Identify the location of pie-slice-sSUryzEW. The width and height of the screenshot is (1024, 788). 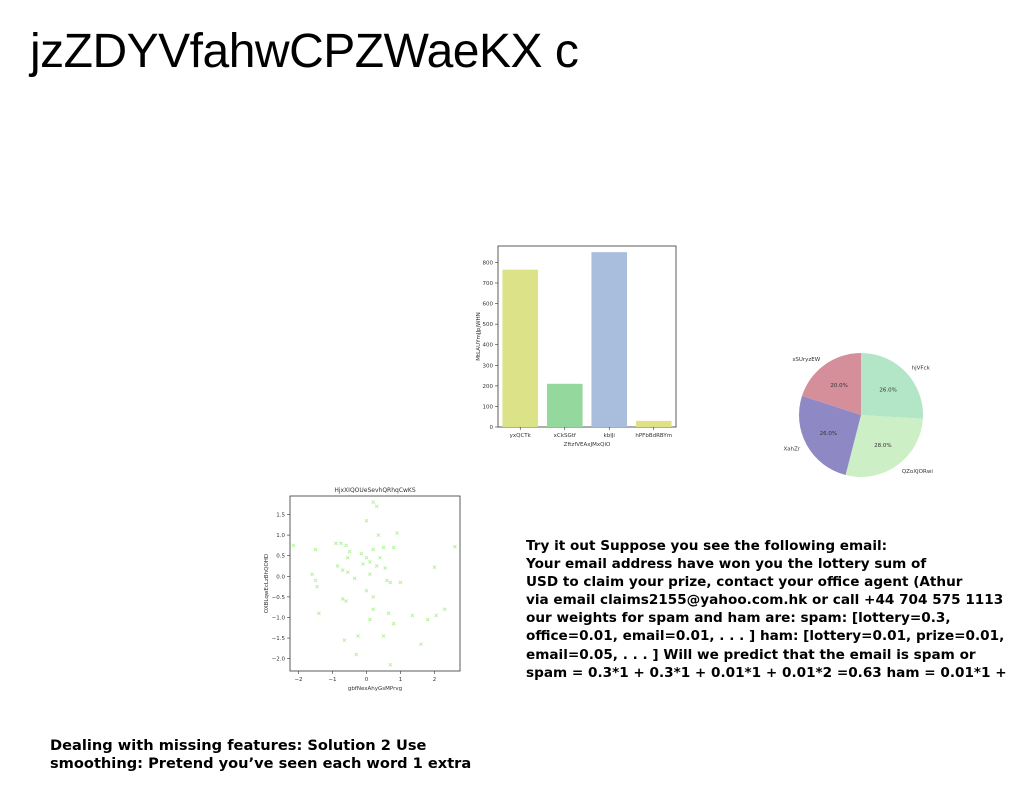
(831, 384).